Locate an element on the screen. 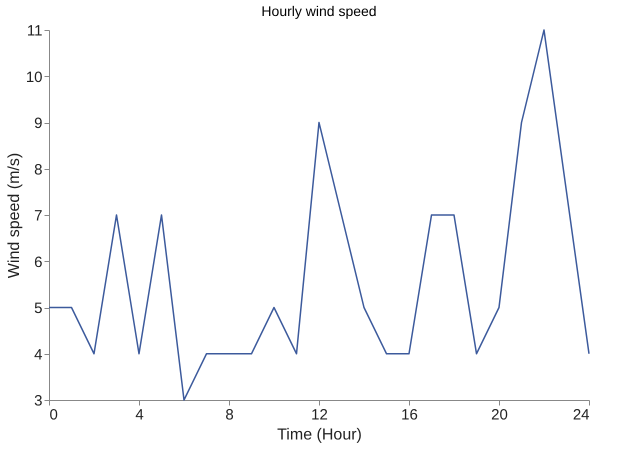  x-tick-label: 8 is located at coordinates (229, 415).